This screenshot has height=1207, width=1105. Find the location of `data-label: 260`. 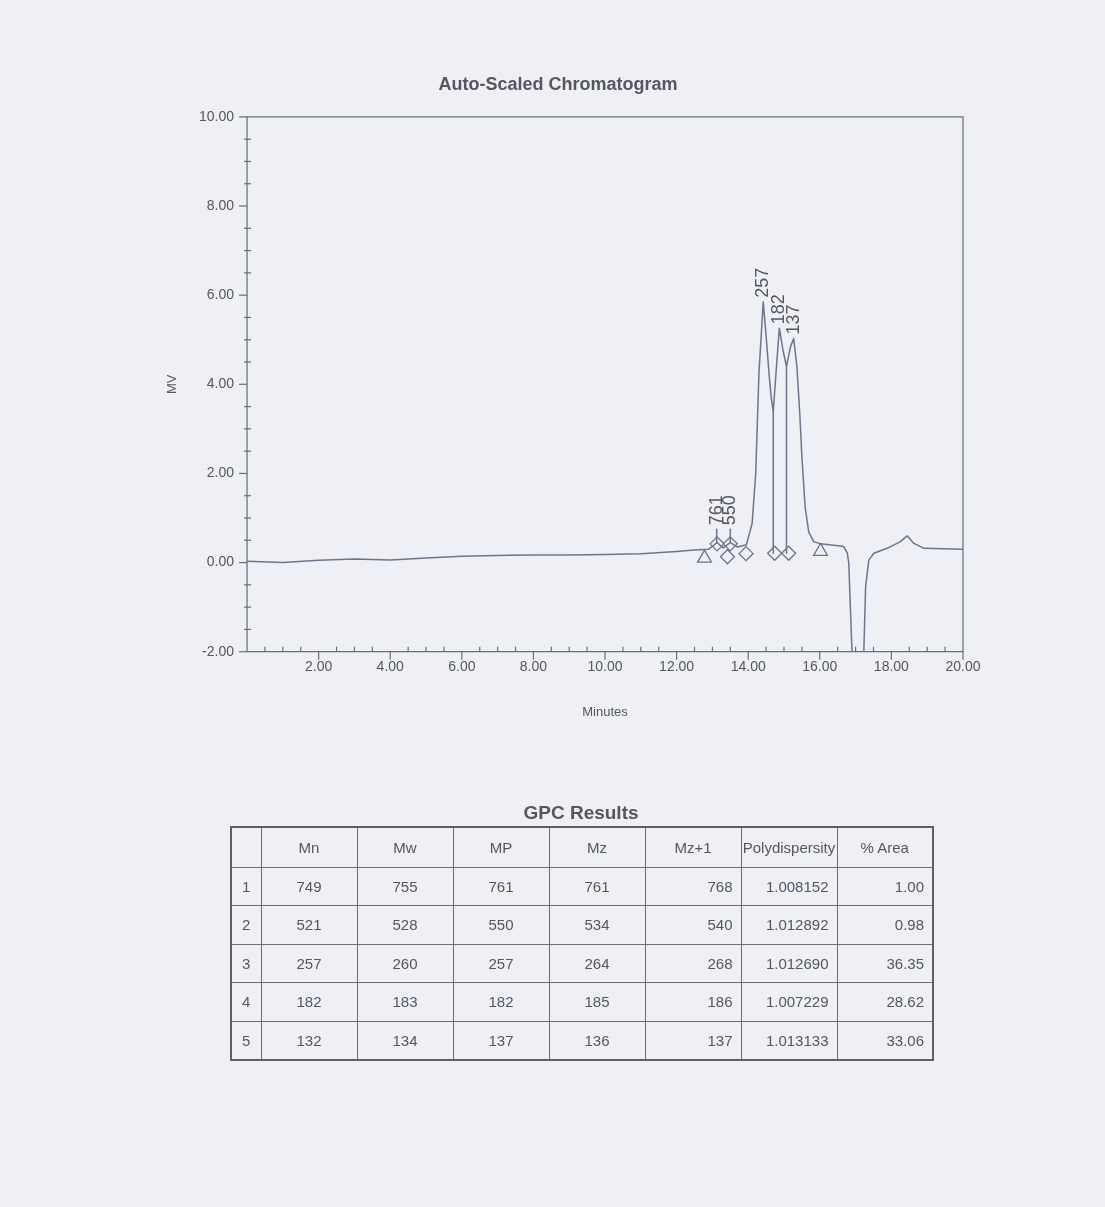

data-label: 260 is located at coordinates (405, 963).